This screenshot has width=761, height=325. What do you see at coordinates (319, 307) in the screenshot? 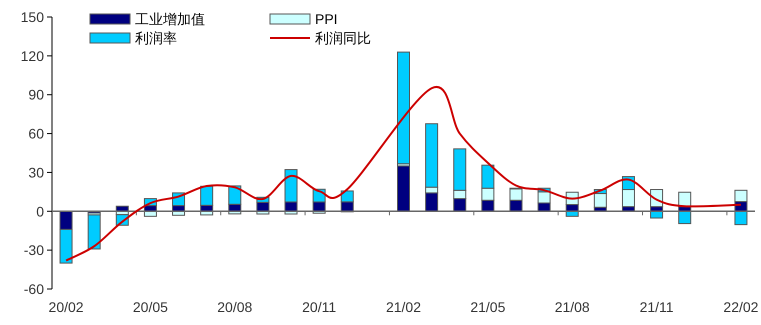
I see `x-tick-label: 20/11` at bounding box center [319, 307].